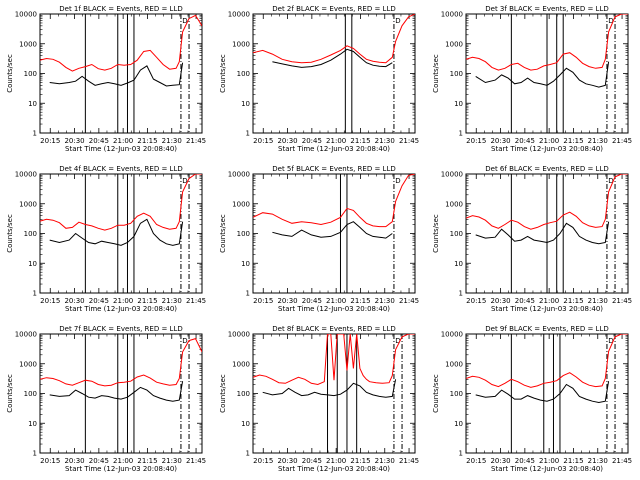 Image resolution: width=640 pixels, height=480 pixels. Describe the element at coordinates (120, 329) in the screenshot. I see `panel-title: Det 7f BLACK = Events, RED = LLD` at that location.